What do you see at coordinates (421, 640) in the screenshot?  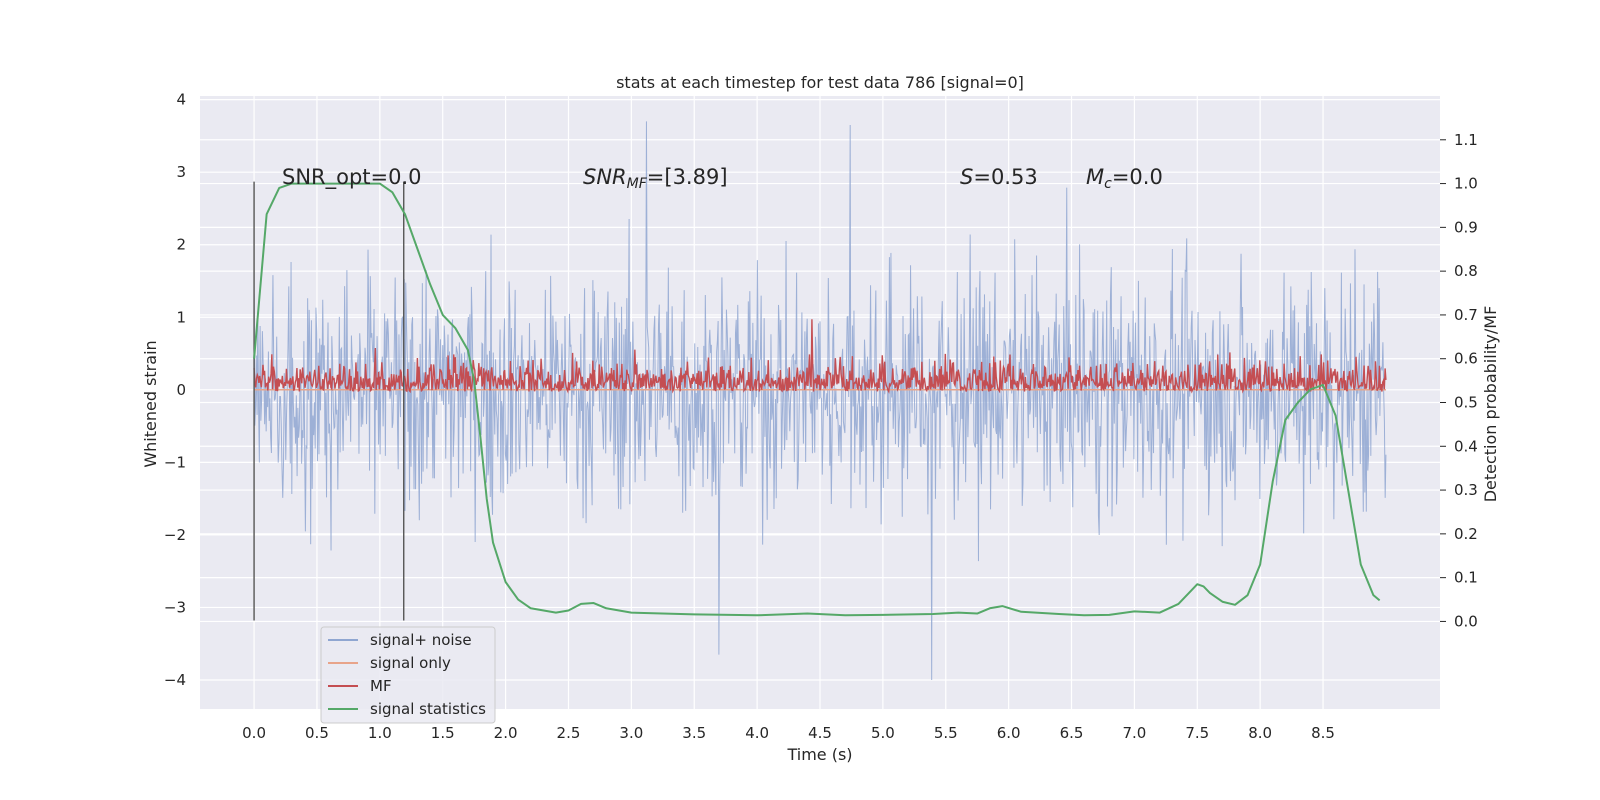 I see `legend-label-signal-noise: signal+ noise` at bounding box center [421, 640].